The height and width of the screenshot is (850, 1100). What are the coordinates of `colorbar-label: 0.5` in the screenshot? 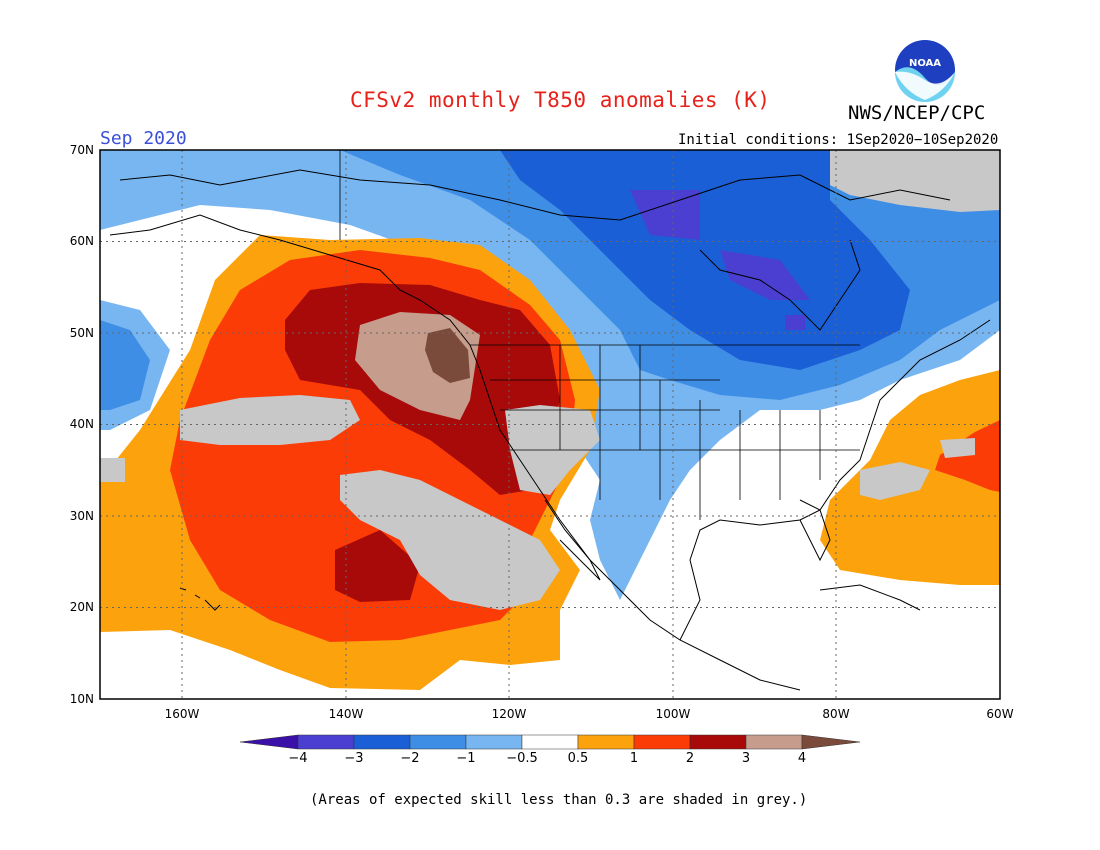 It's located at (578, 758).